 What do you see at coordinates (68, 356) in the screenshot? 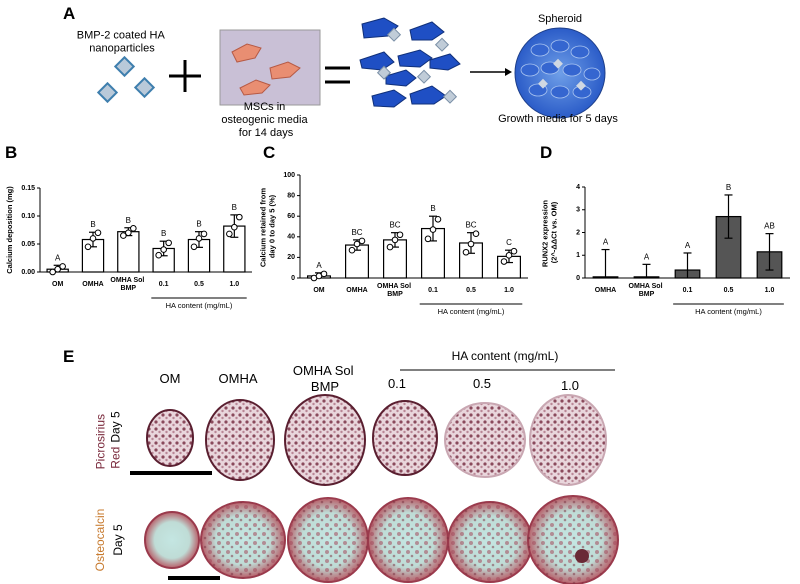
I see `panel-label: E` at bounding box center [68, 356].